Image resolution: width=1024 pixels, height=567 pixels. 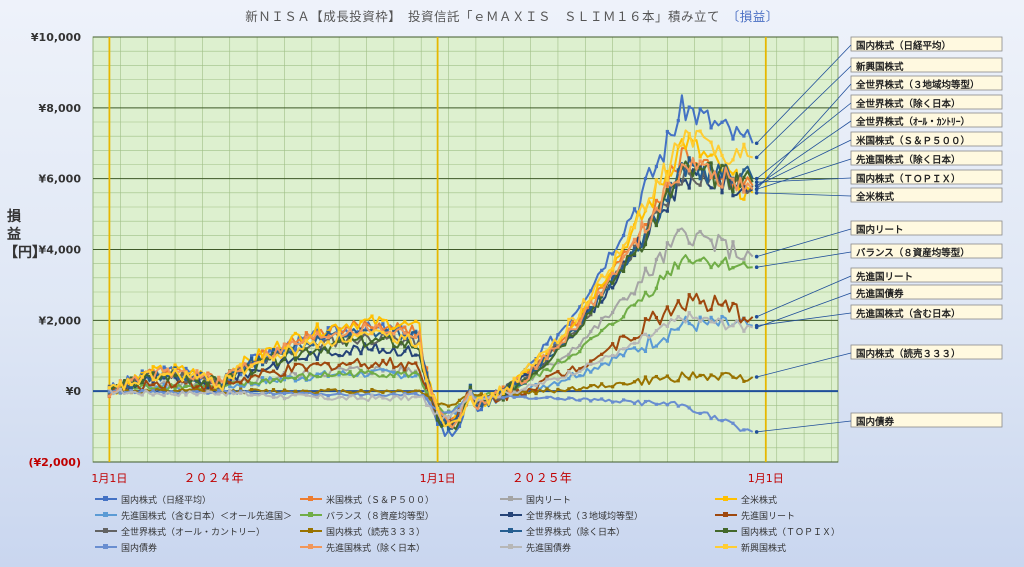 I want to click on callout-label: 新興国株式, so click(x=880, y=67).